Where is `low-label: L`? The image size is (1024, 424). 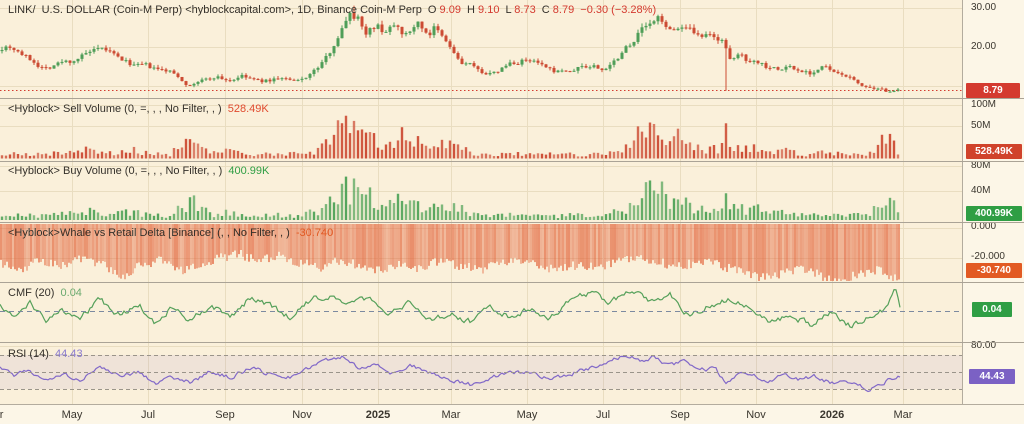
low-label: L is located at coordinates (508, 10).